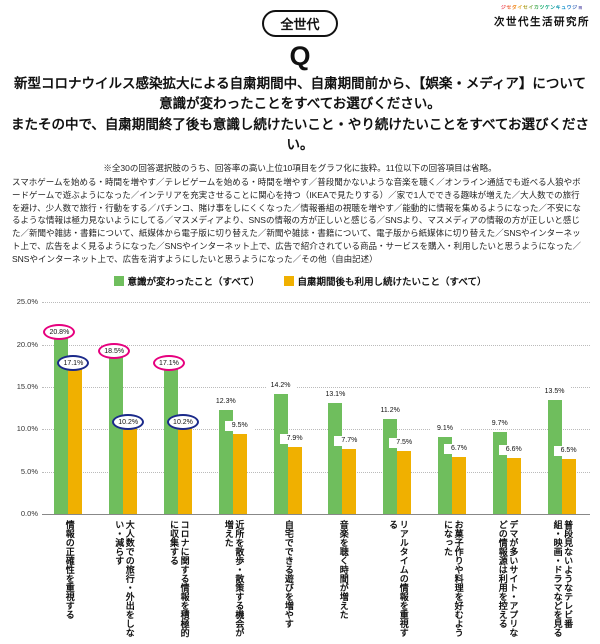 This screenshot has width=600, height=644. Describe the element at coordinates (124, 579) in the screenshot. I see `category-label-text: 大人数での旅行・外出をしない・減らす` at that location.